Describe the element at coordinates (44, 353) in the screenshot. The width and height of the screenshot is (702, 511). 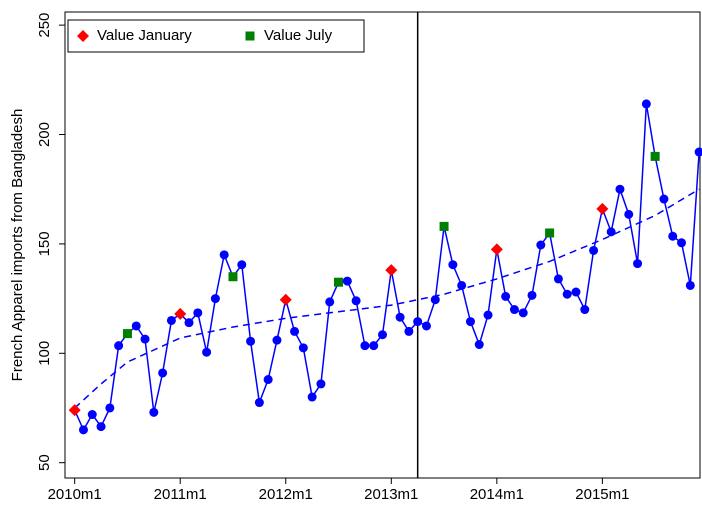
I see `y-tick-label: 100` at that location.